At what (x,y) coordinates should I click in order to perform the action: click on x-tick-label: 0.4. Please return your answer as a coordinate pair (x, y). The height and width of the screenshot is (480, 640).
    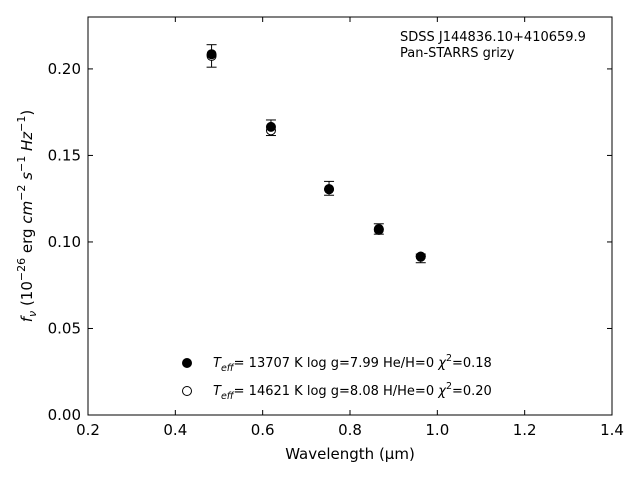
    Looking at the image, I should click on (175, 430).